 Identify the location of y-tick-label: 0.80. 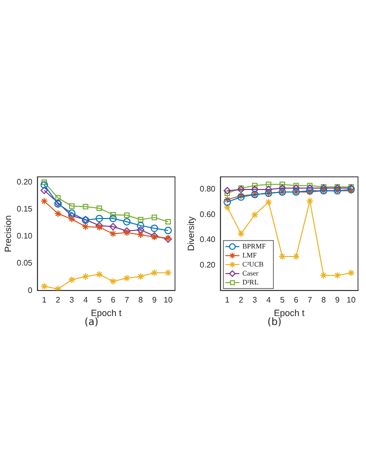
(208, 189).